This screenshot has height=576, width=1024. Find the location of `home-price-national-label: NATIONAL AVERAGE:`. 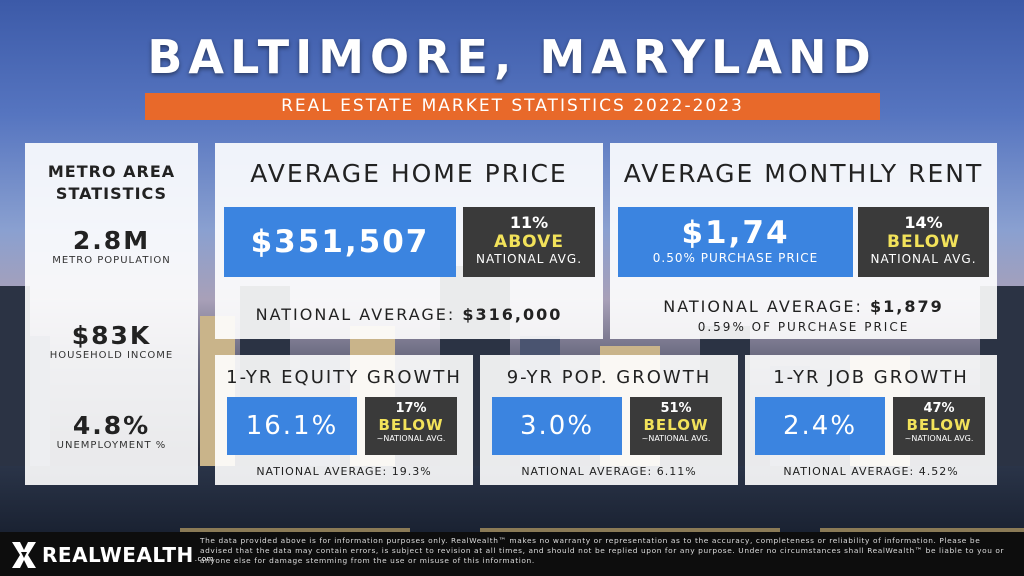

home-price-national-label: NATIONAL AVERAGE: is located at coordinates (355, 314).